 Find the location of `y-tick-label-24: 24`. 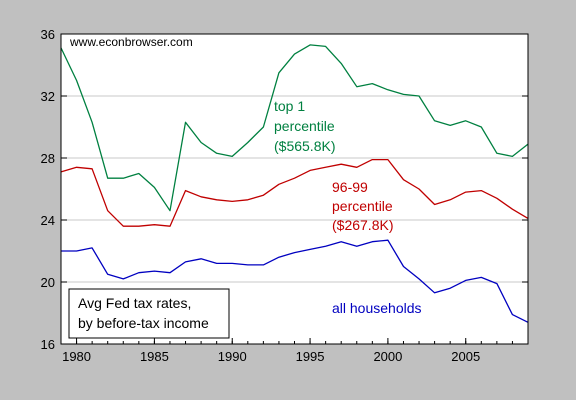

y-tick-label-24: 24 is located at coordinates (48, 220).